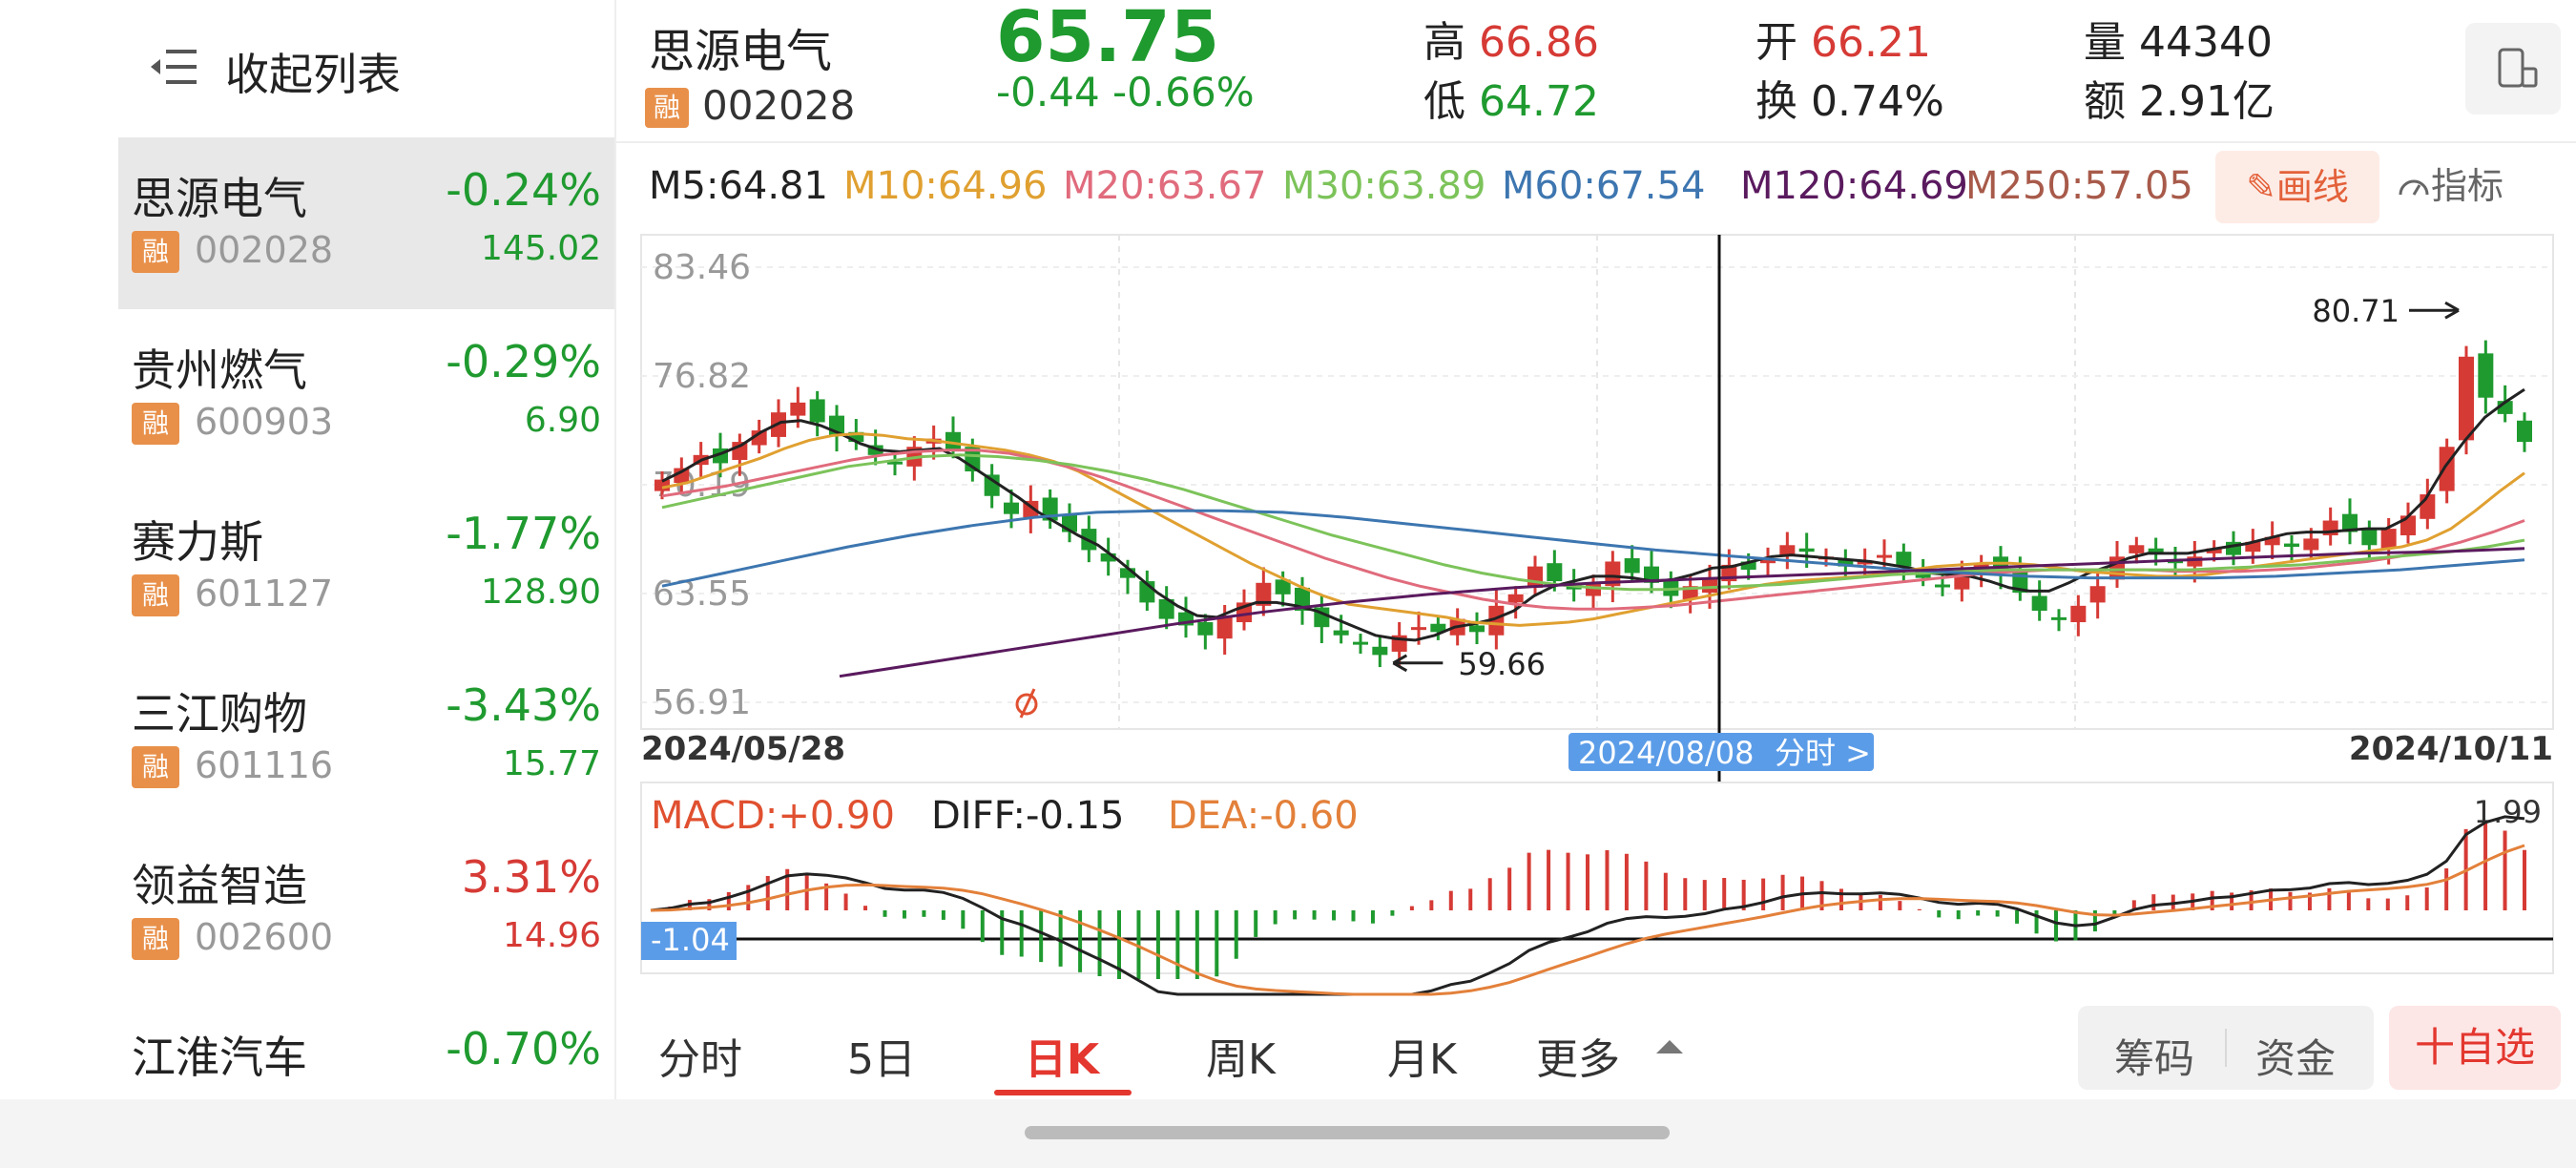  I want to click on collapse-list-label: 收起列表, so click(313, 74).